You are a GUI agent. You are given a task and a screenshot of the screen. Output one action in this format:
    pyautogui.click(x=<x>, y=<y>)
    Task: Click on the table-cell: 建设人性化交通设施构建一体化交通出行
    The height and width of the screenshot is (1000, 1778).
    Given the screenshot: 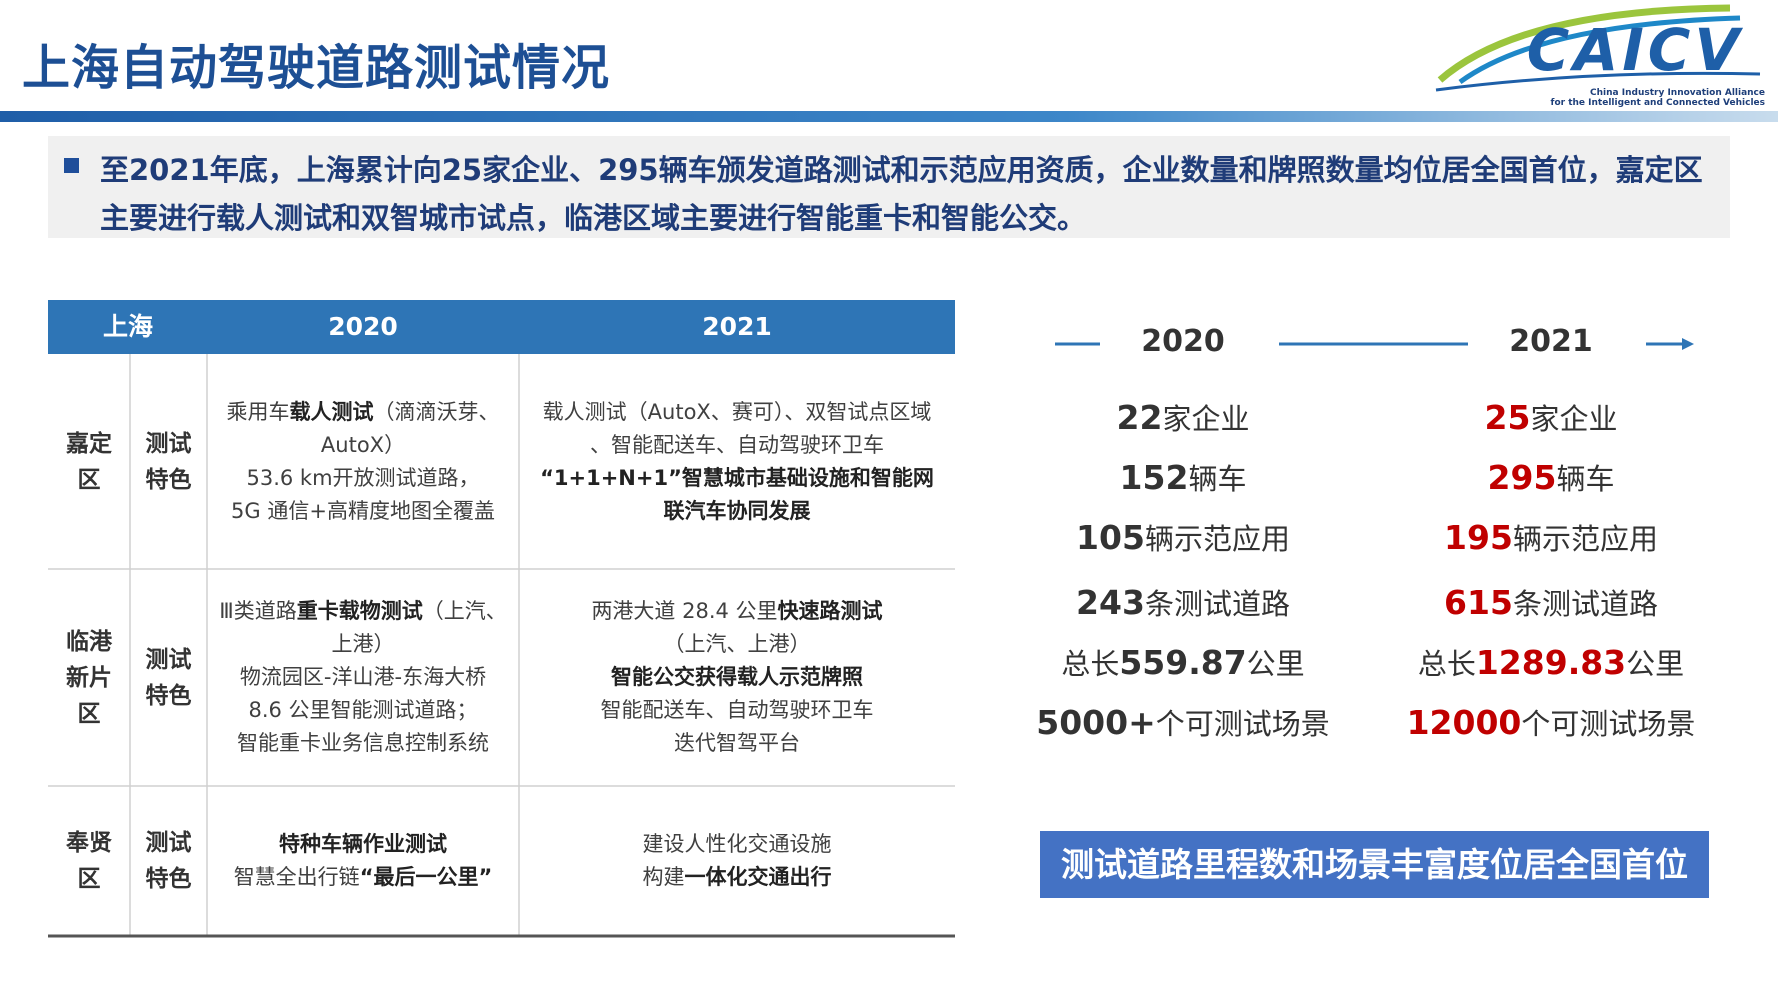 What is the action you would take?
    pyautogui.click(x=737, y=861)
    